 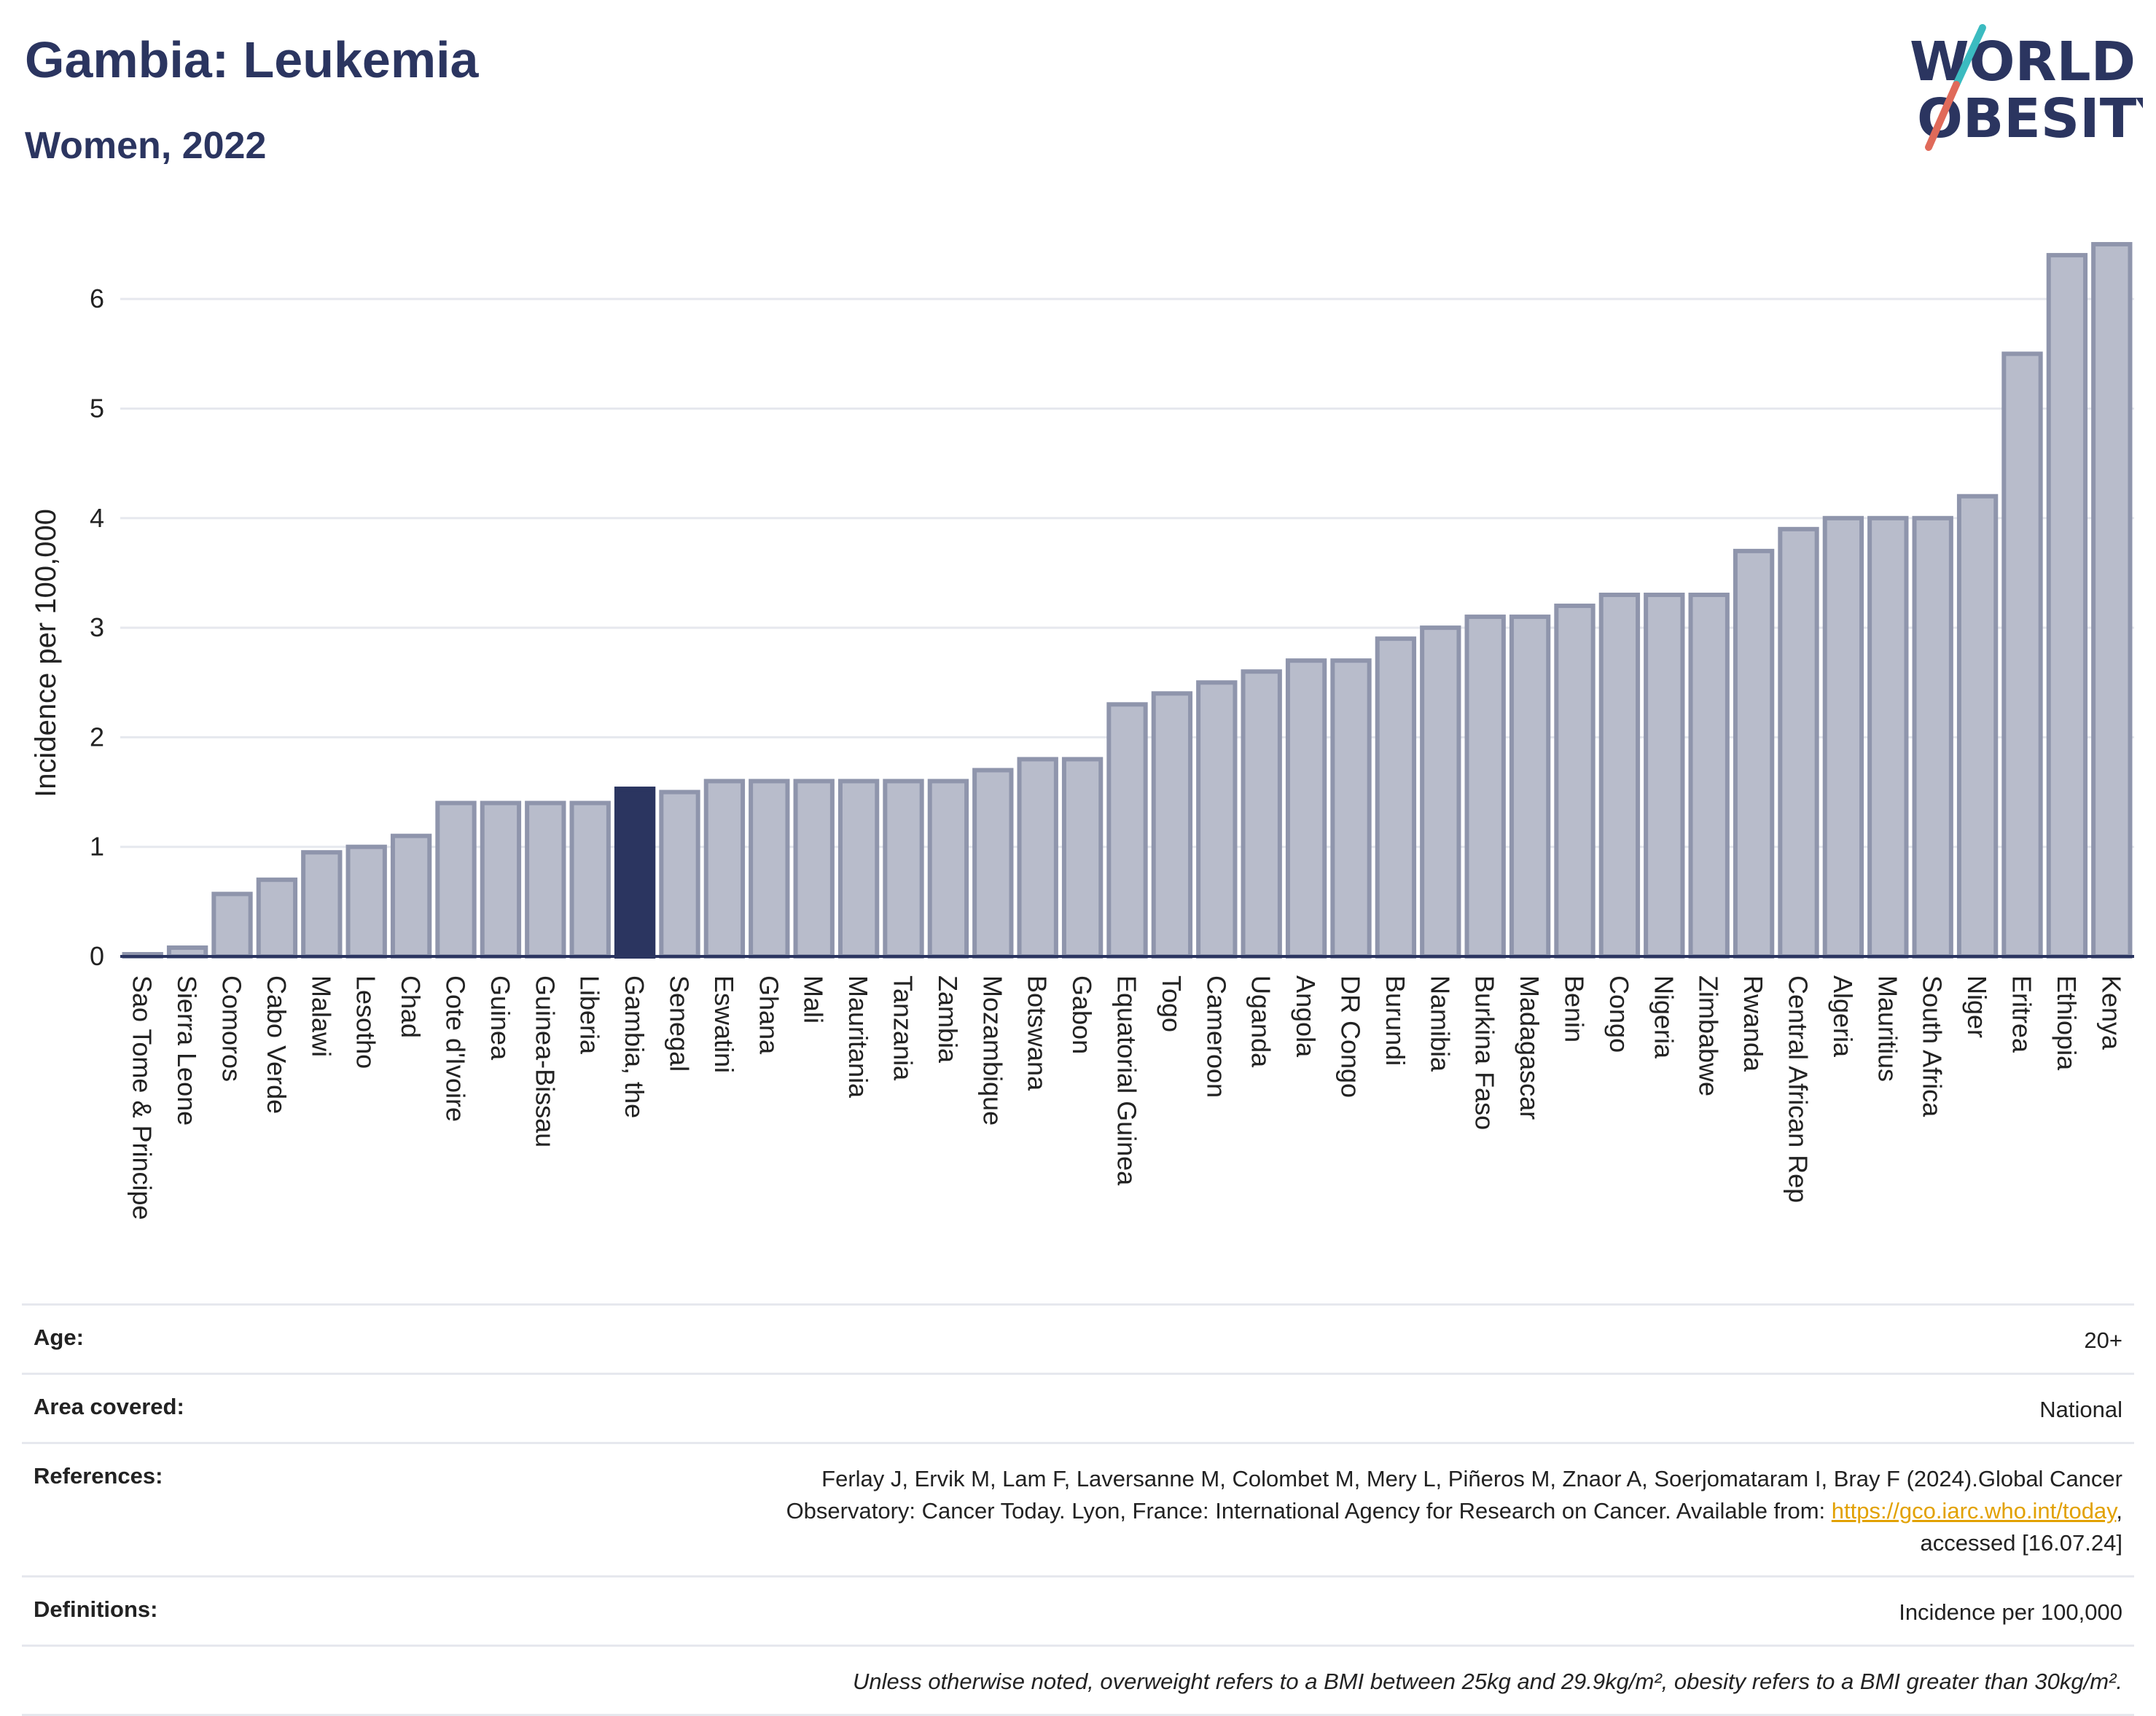 What do you see at coordinates (2011, 1612) in the screenshot?
I see `definitions-value: Incidence per 100,000` at bounding box center [2011, 1612].